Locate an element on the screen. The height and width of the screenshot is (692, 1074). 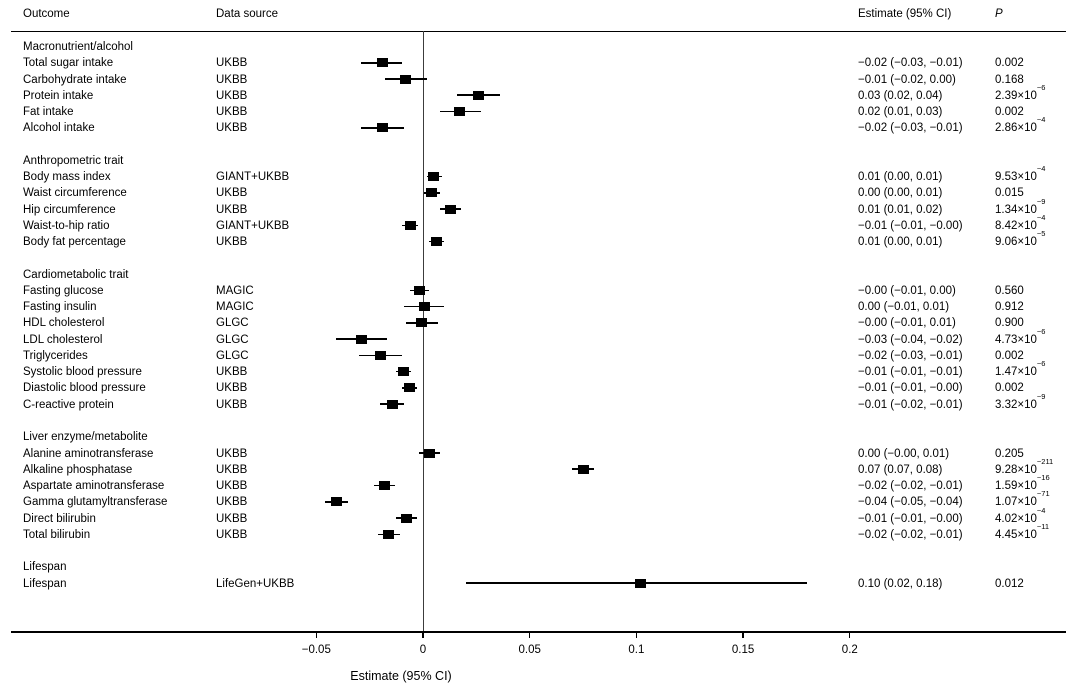
estimate-ci-cell: 0.10 (0.02, 0.18) is located at coordinates (900, 583).